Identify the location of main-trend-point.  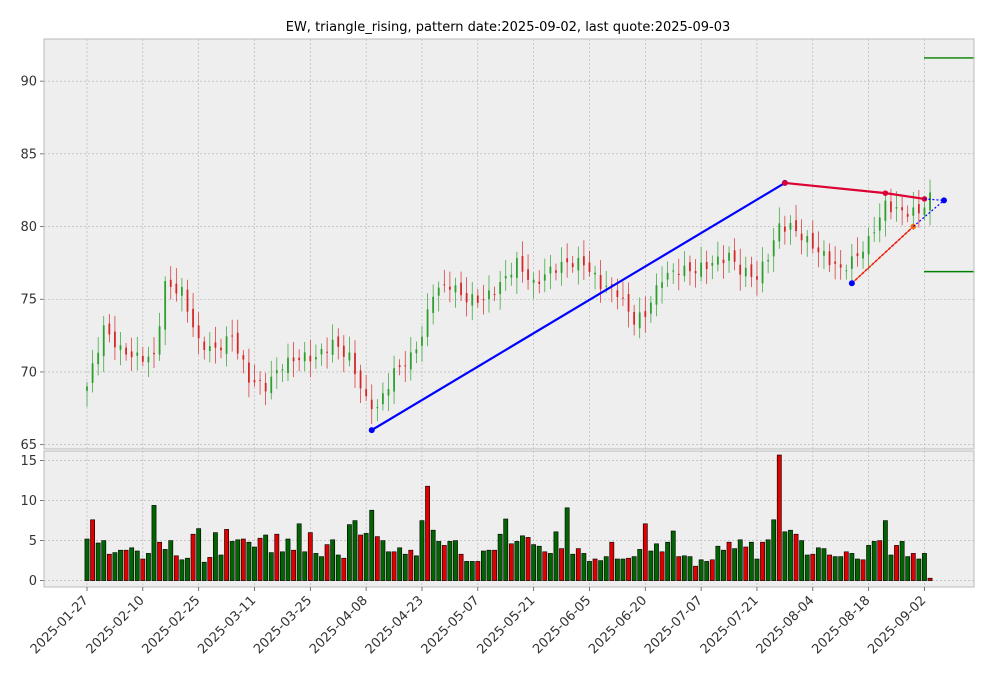
(371, 430).